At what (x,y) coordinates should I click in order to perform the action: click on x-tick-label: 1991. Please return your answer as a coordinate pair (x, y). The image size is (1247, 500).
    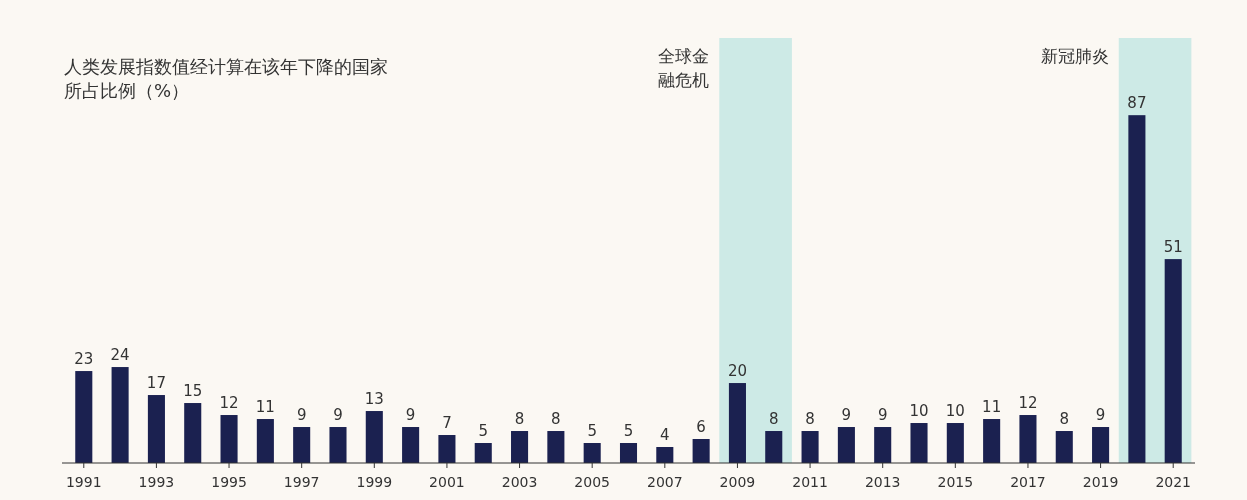
    Looking at the image, I should click on (83, 482).